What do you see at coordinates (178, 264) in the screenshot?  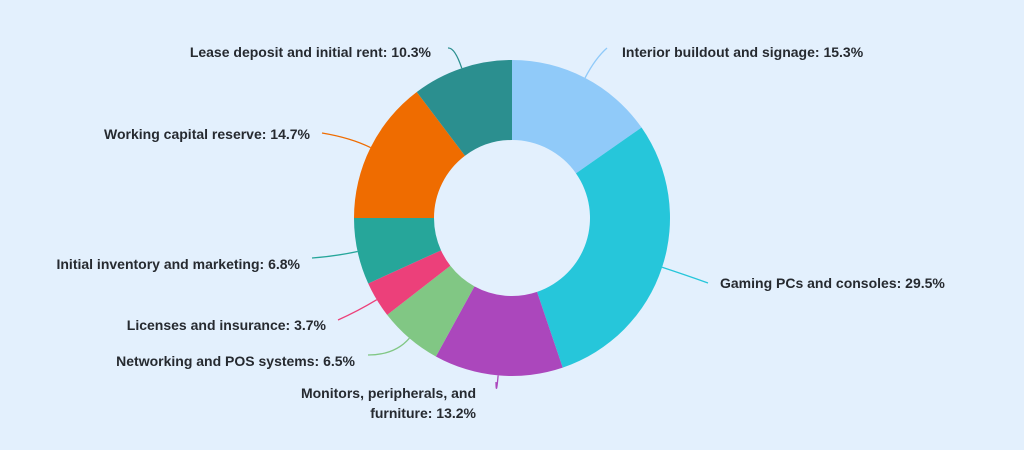 I see `slice-label-5: Initial inventory and marketing: 6.8%` at bounding box center [178, 264].